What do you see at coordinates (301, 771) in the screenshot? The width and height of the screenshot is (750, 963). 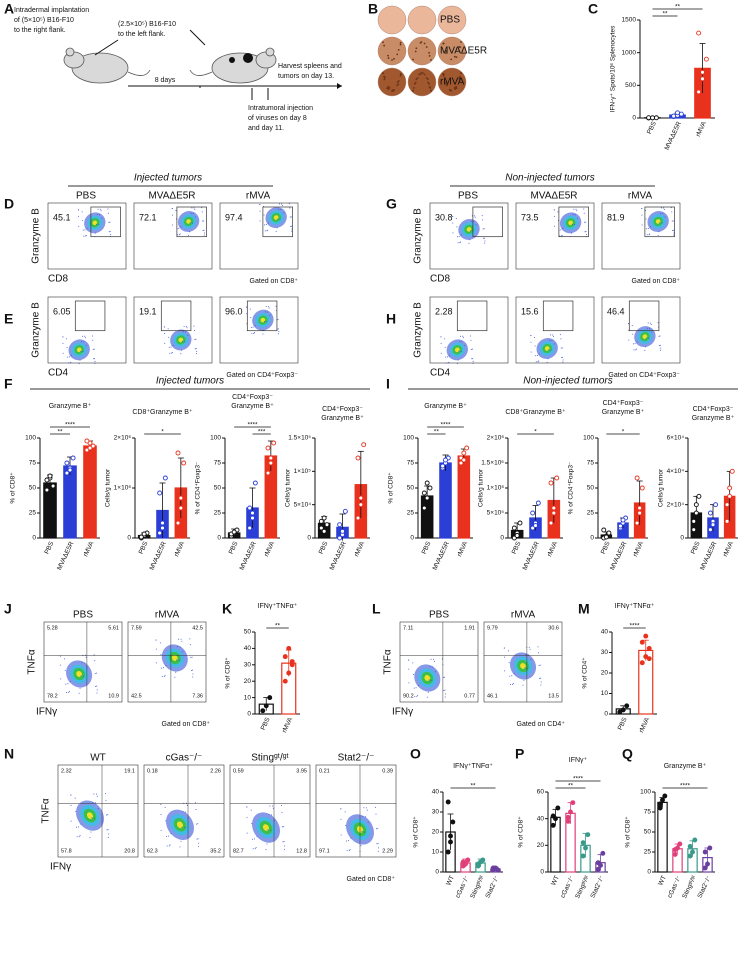 I see `label: 3.95` at bounding box center [301, 771].